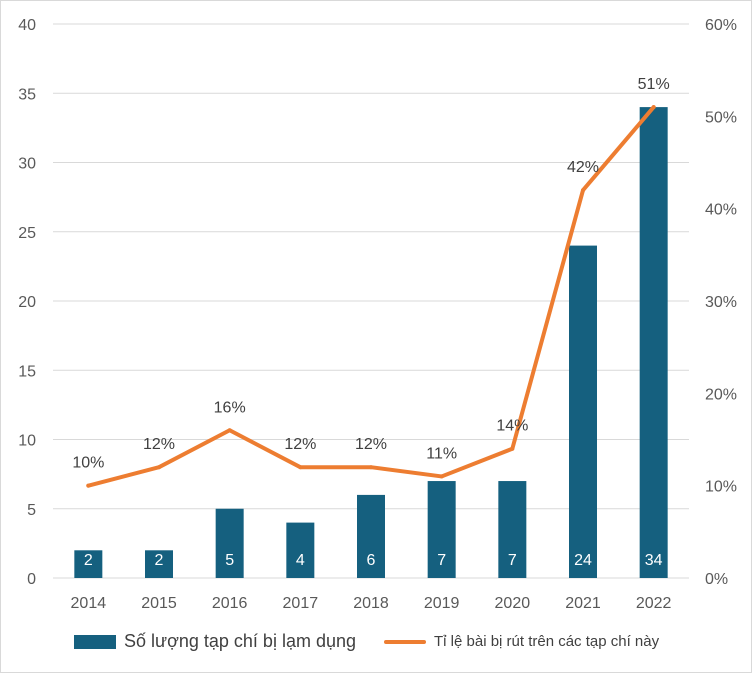 This screenshot has width=752, height=673. Describe the element at coordinates (405, 641) in the screenshot. I see `legend-line-swatch` at that location.